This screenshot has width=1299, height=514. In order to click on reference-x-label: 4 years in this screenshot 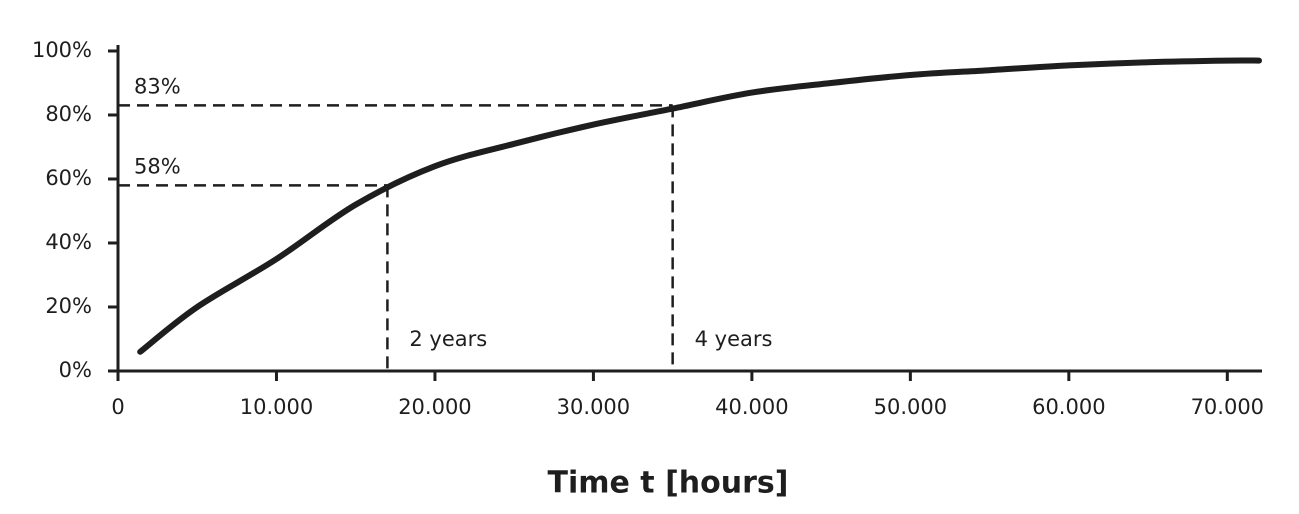, I will do `click(734, 339)`.